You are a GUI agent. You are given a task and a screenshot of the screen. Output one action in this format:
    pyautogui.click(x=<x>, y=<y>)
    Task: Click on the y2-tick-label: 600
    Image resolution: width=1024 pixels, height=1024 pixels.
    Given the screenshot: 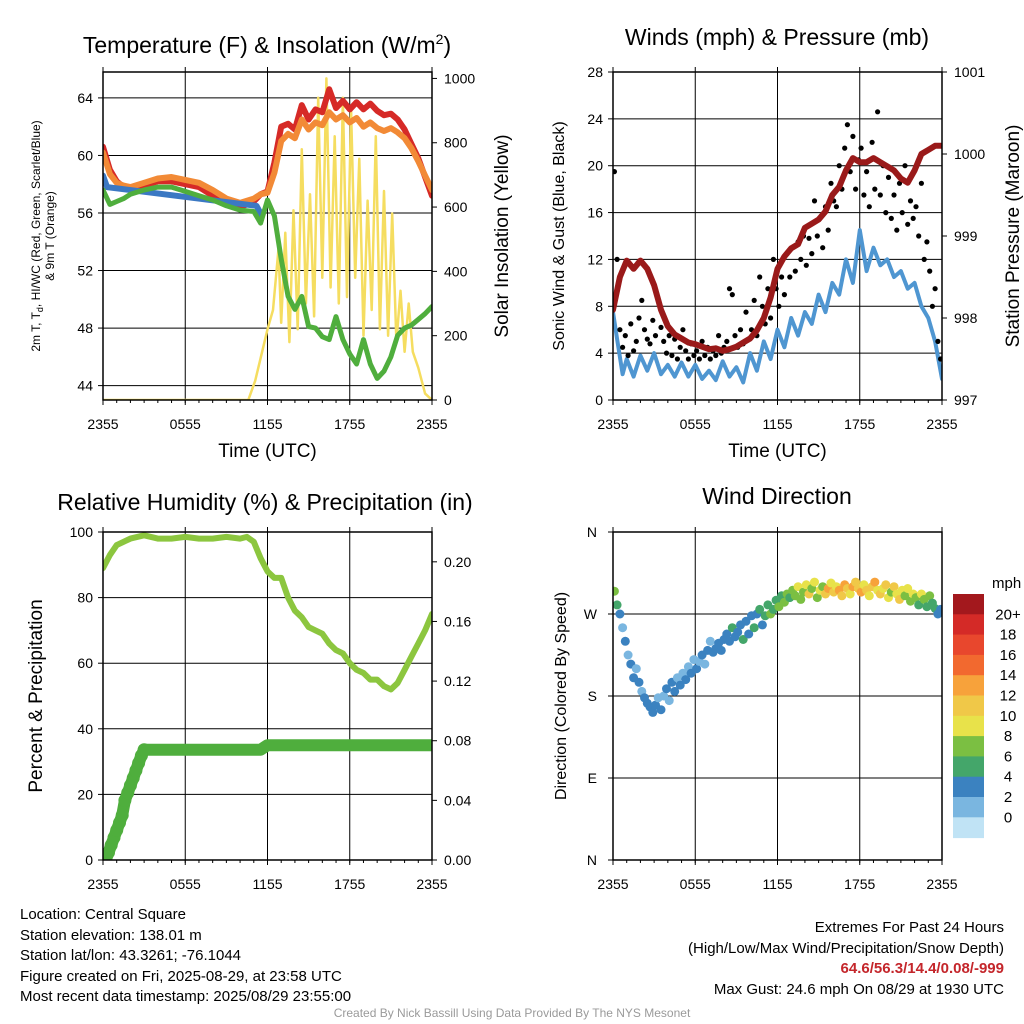 What is the action you would take?
    pyautogui.click(x=456, y=207)
    